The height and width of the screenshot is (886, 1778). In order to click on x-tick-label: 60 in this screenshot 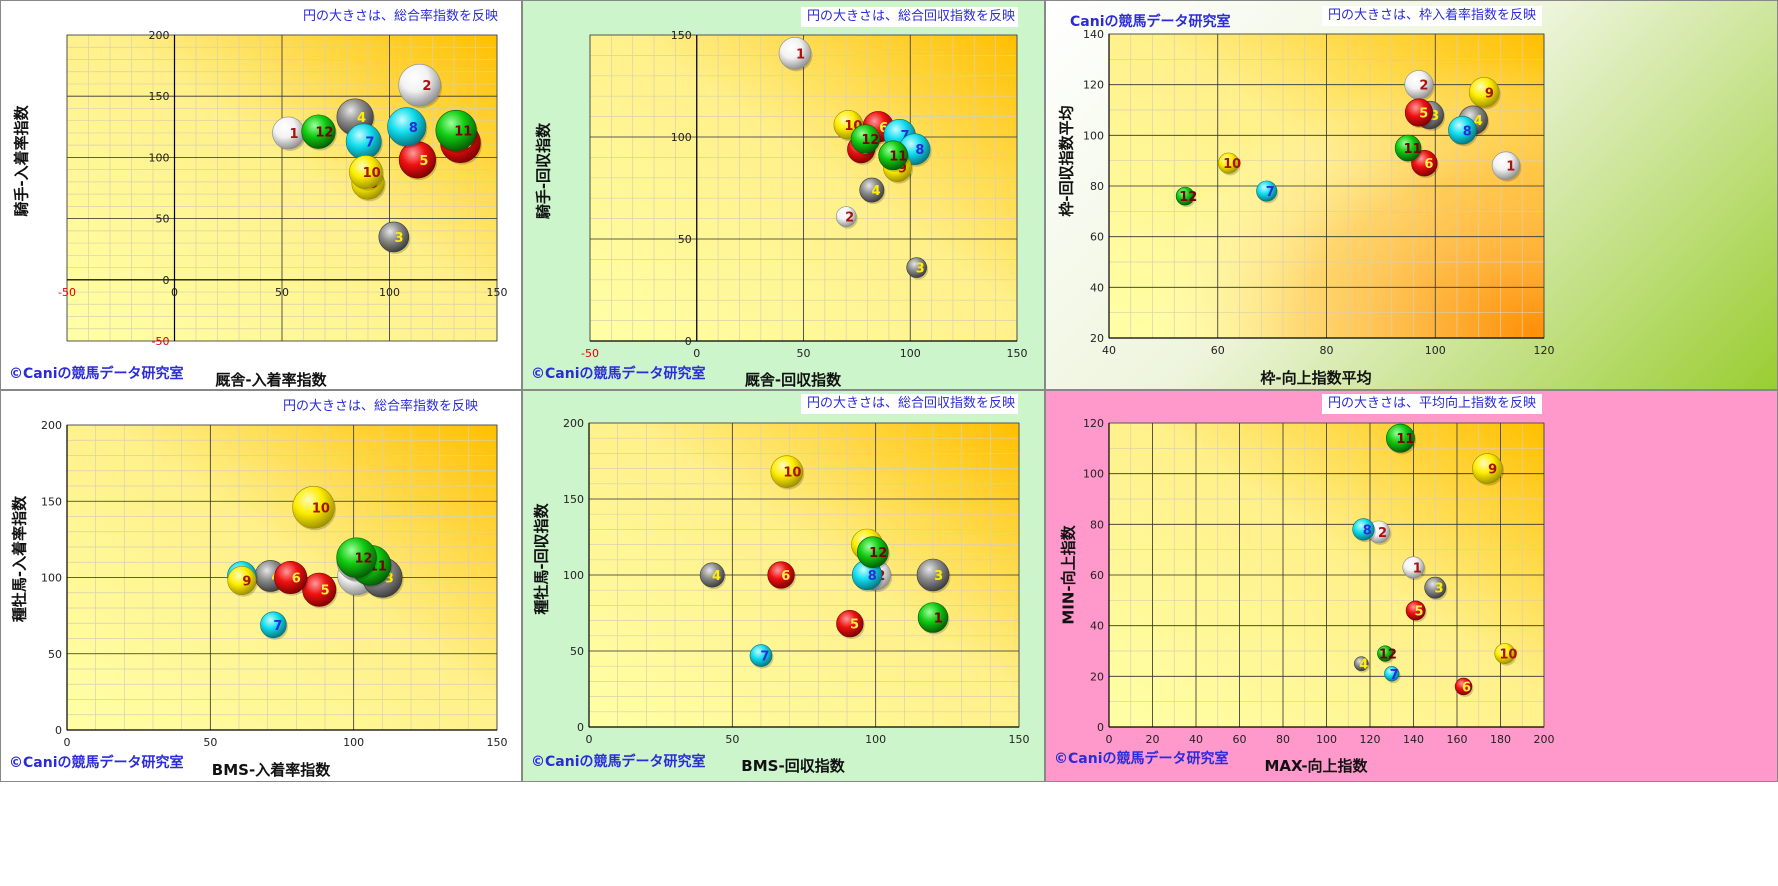, I will do `click(1218, 350)`.